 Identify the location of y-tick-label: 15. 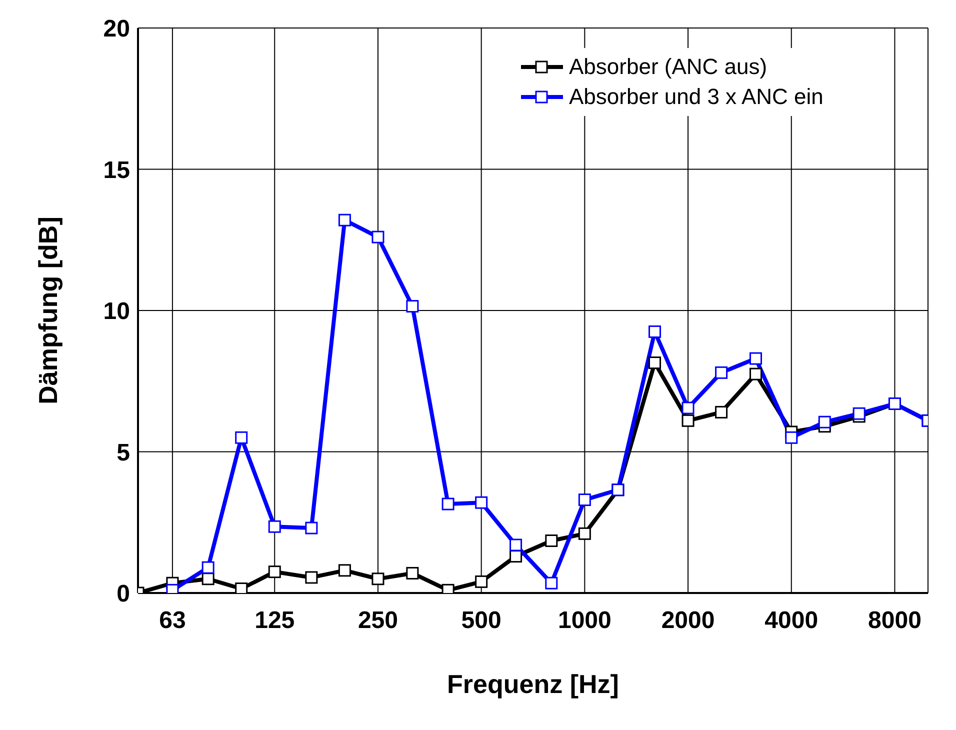
(116, 170).